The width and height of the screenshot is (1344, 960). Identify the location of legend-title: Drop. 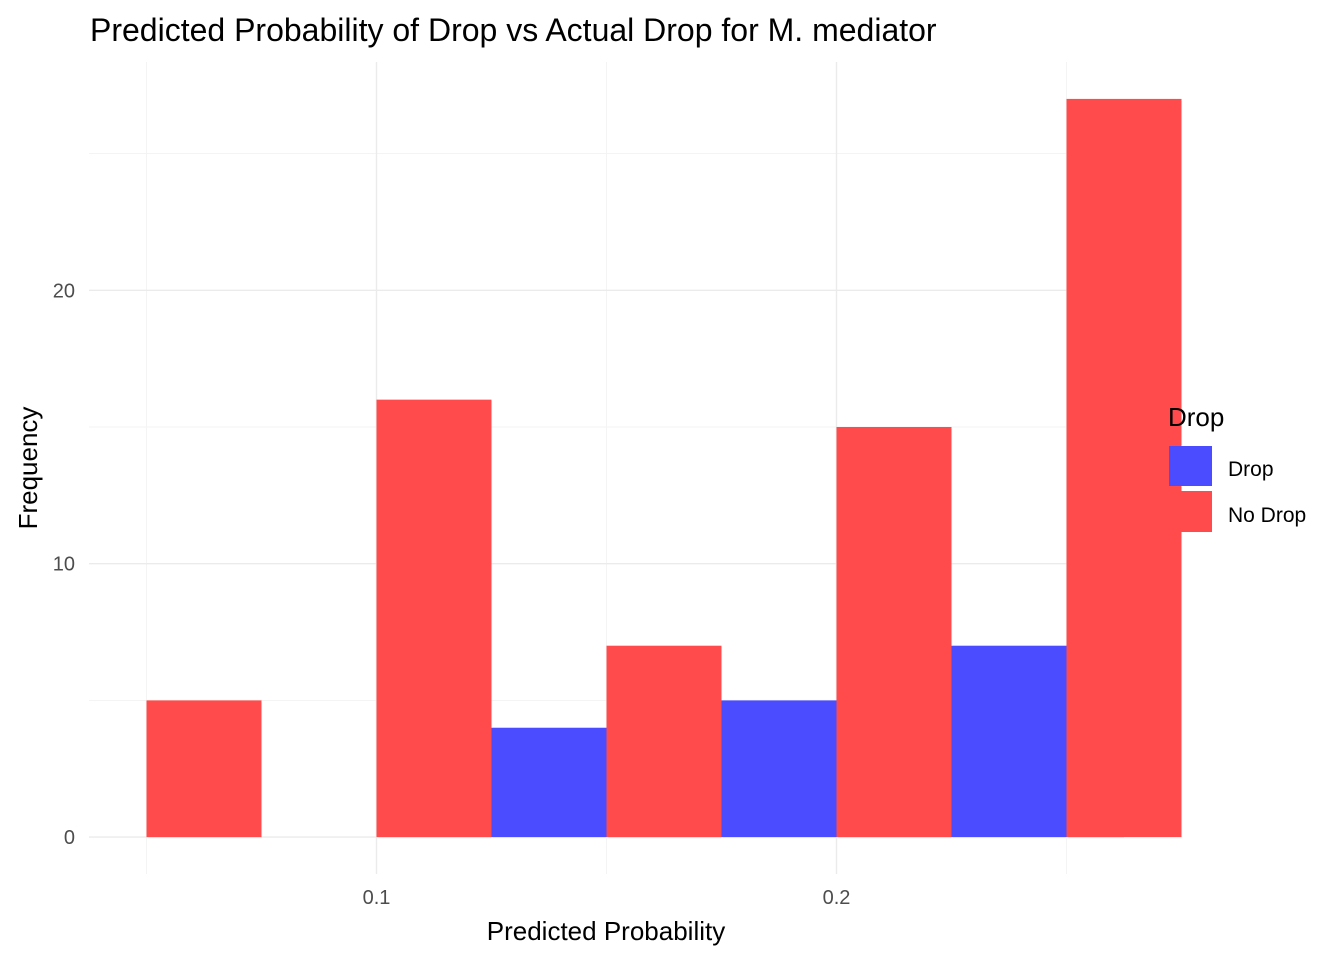
(1196, 417).